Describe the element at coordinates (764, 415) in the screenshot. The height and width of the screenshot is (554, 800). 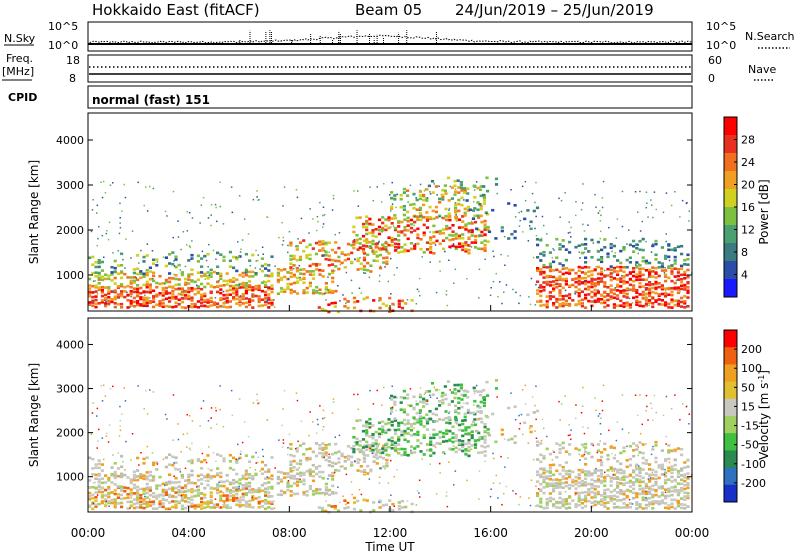
I see `velocity-colorbar-label: Velocity [m s-1]` at that location.